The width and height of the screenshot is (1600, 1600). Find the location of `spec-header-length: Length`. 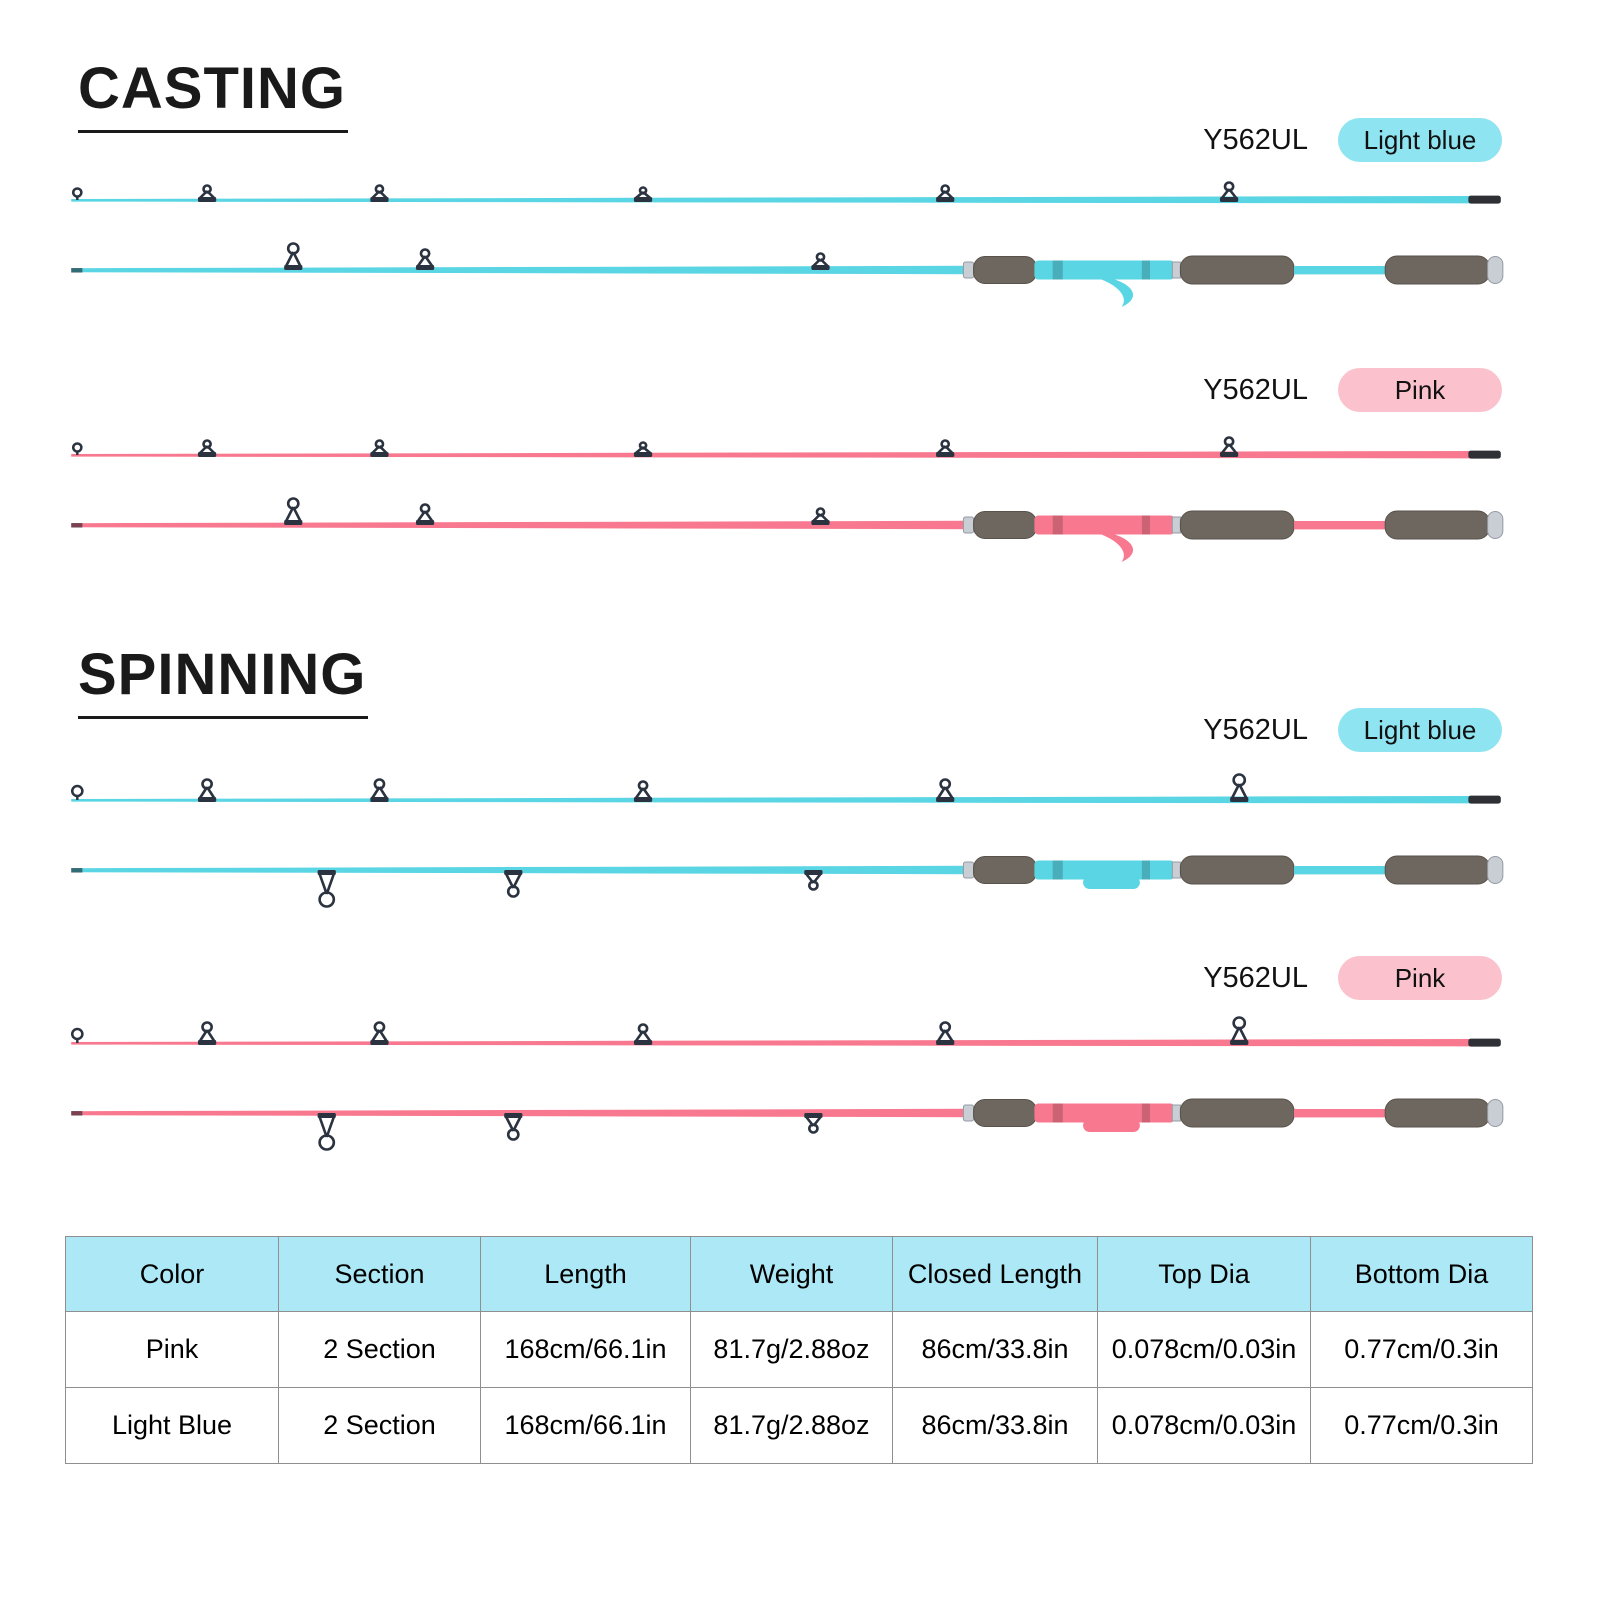

spec-header-length: Length is located at coordinates (585, 1274).